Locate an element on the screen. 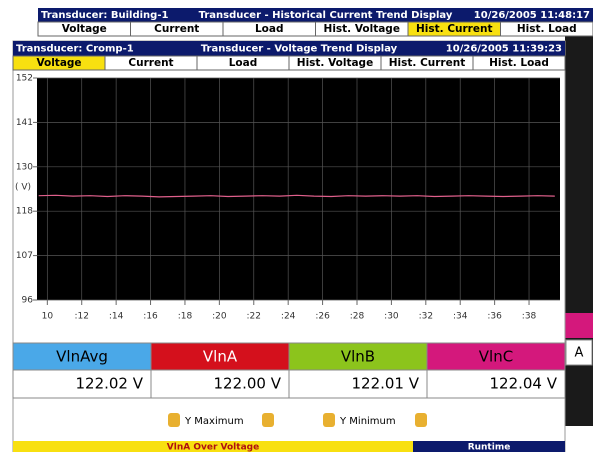  x-tick-label: 10 is located at coordinates (48, 317).